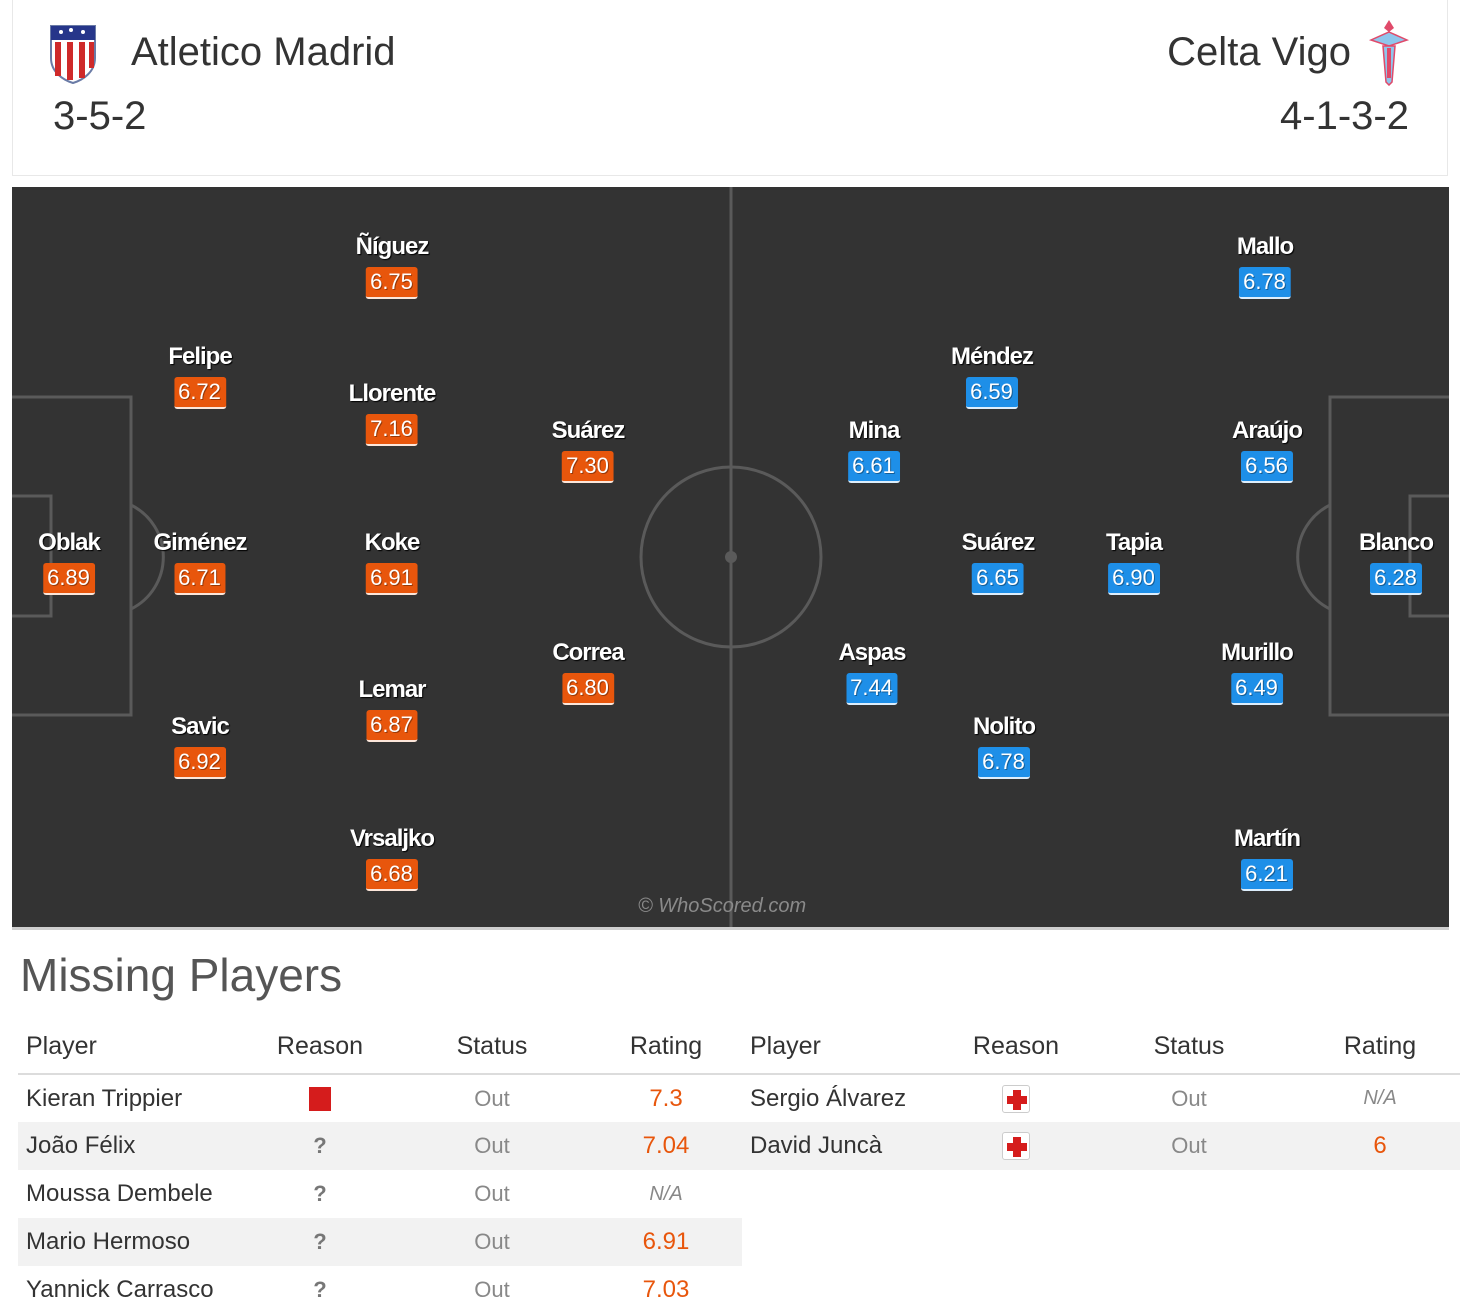  I want to click on away-player: Méndez 6.59, so click(992, 376).